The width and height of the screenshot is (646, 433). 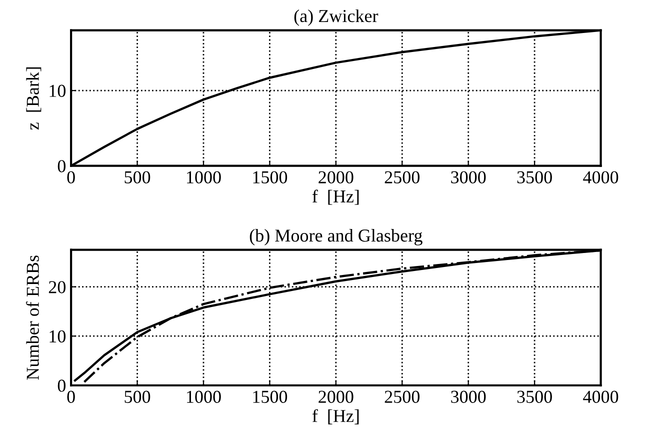 I want to click on y-axis-title: Number of ERBs, so click(x=32, y=318).